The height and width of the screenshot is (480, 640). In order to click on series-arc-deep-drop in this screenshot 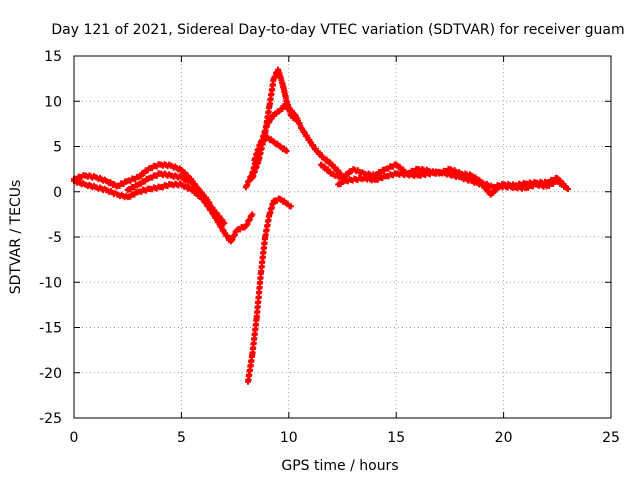, I will do `click(269, 290)`.